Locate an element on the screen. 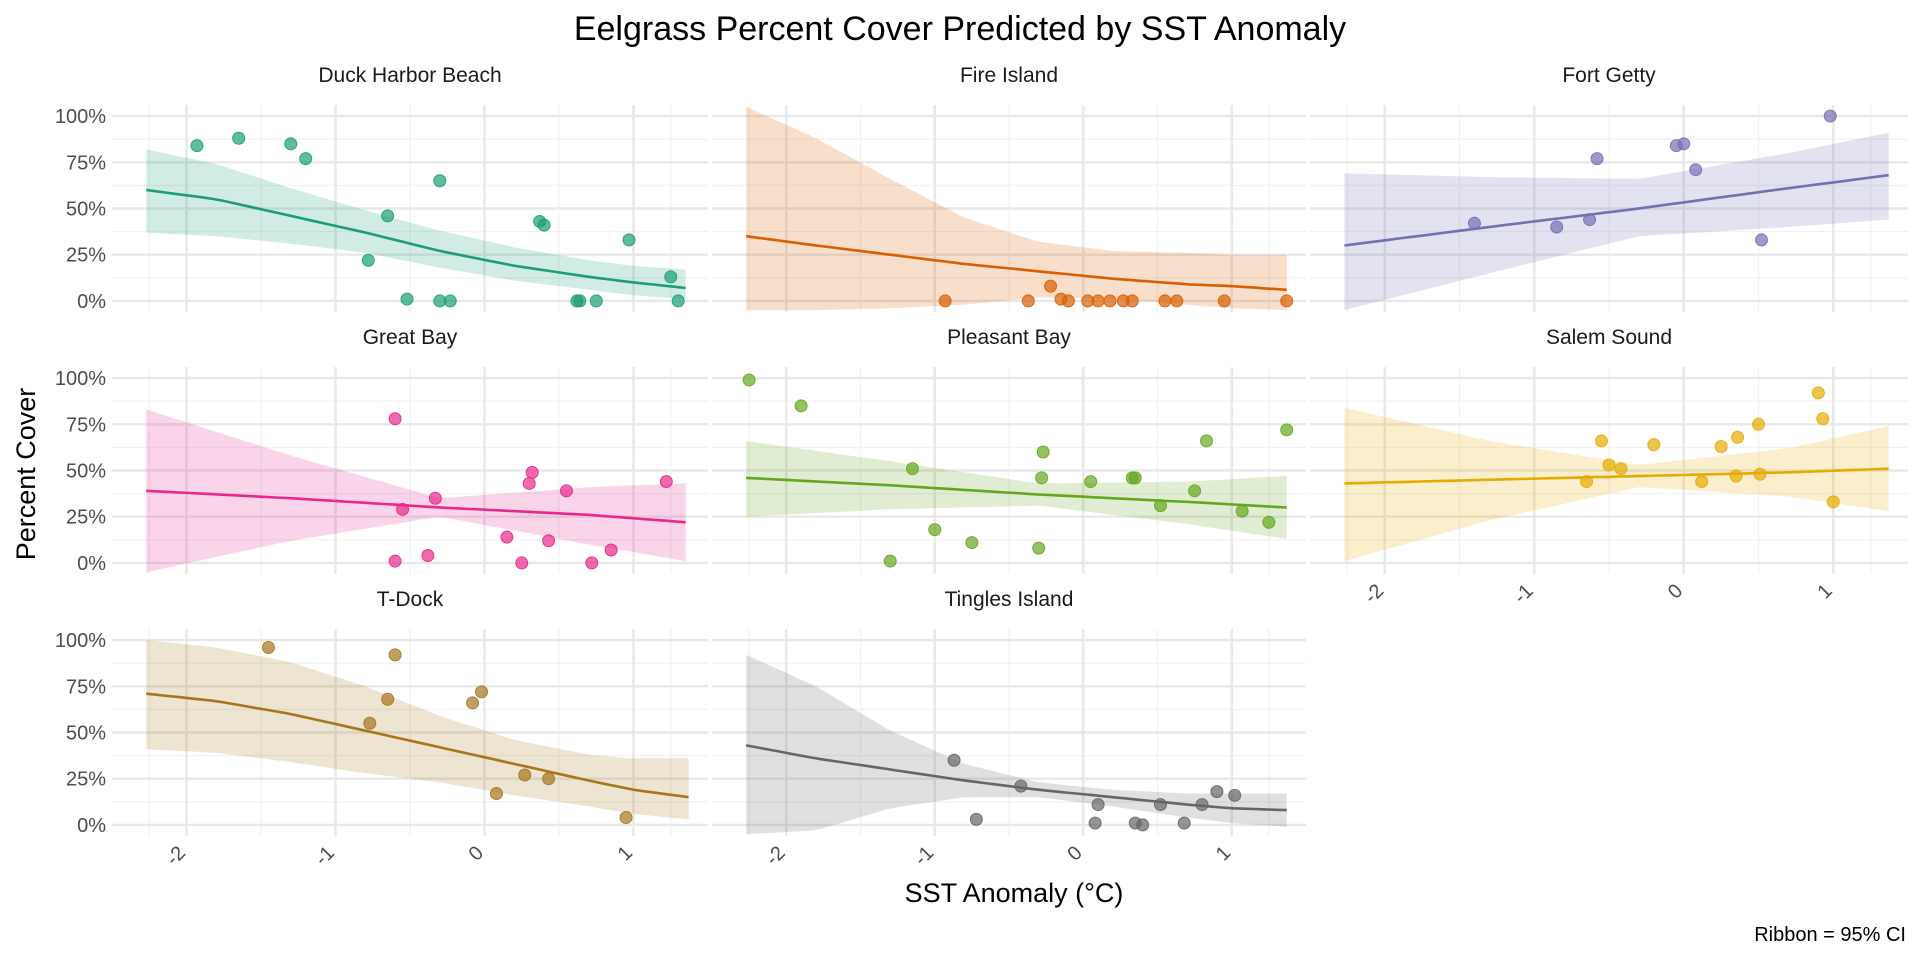 The width and height of the screenshot is (1920, 960). facet-strip-title: Great Bay is located at coordinates (410, 337).